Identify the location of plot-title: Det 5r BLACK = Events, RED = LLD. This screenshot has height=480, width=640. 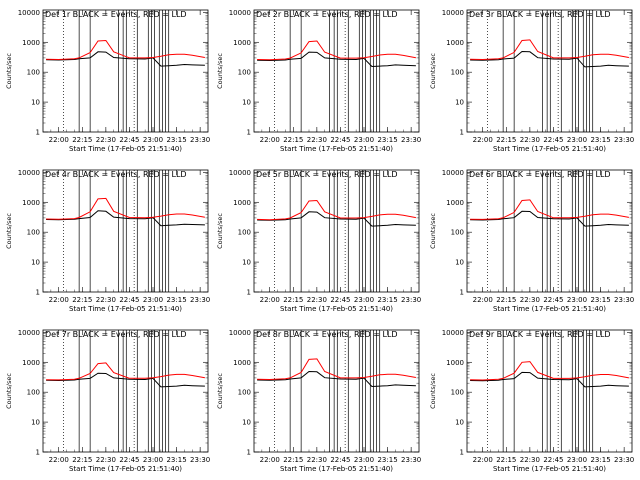
(327, 174).